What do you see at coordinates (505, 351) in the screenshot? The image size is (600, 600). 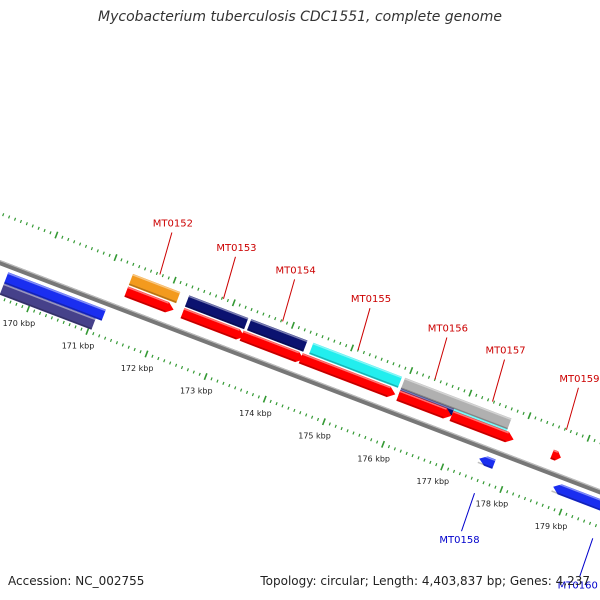 I see `gene-label: MT0157` at bounding box center [505, 351].